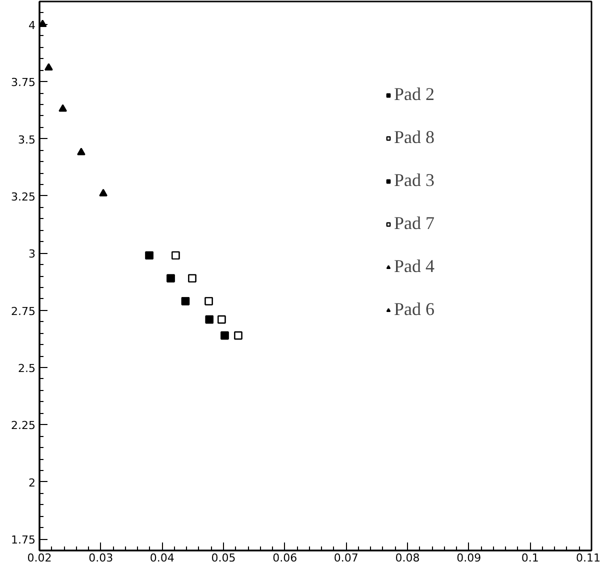 This screenshot has width=600, height=567. What do you see at coordinates (32, 254) in the screenshot?
I see `y-tick-label: 3` at bounding box center [32, 254].